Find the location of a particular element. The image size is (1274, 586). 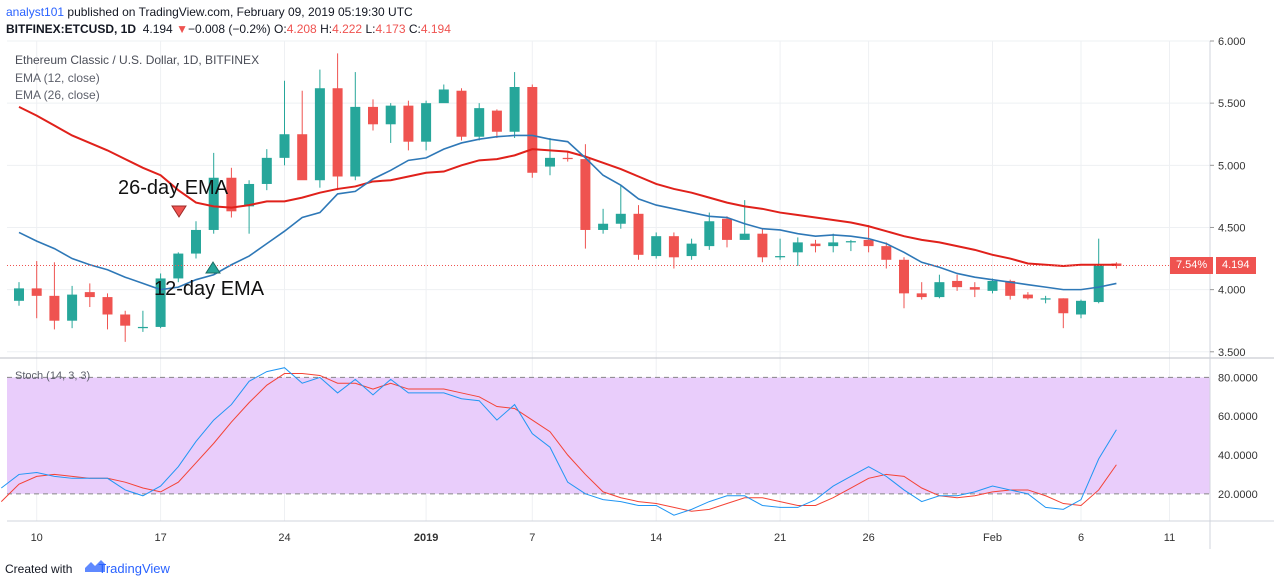

time-tick-label: 24 is located at coordinates (284, 538).